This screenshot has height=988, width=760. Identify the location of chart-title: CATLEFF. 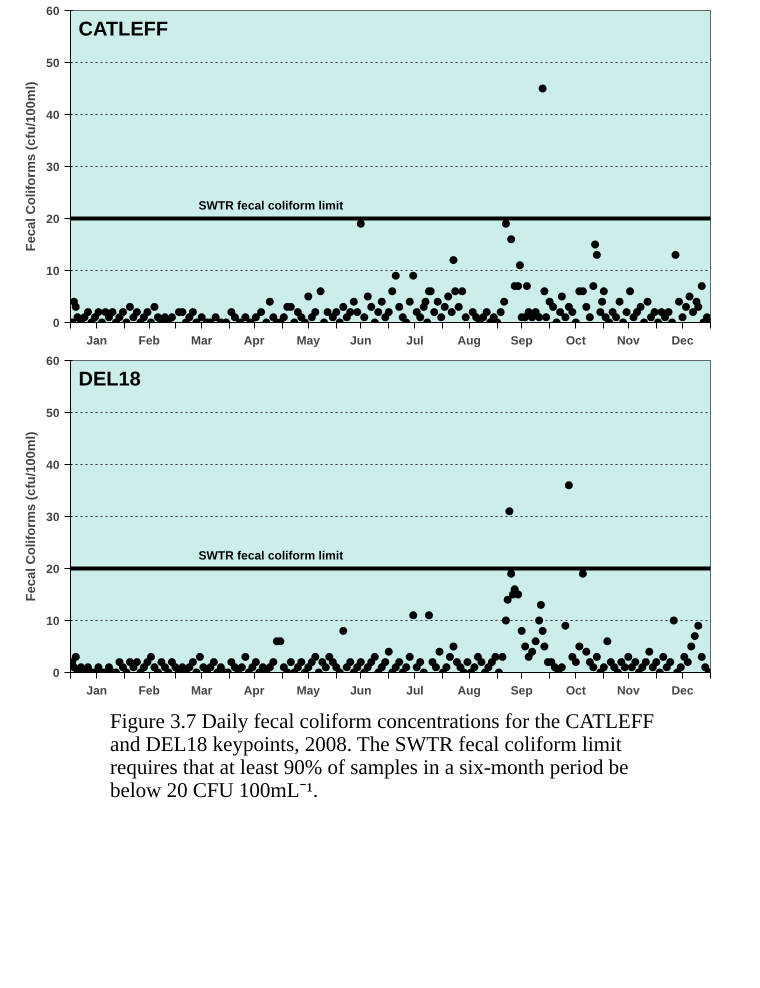
(123, 29).